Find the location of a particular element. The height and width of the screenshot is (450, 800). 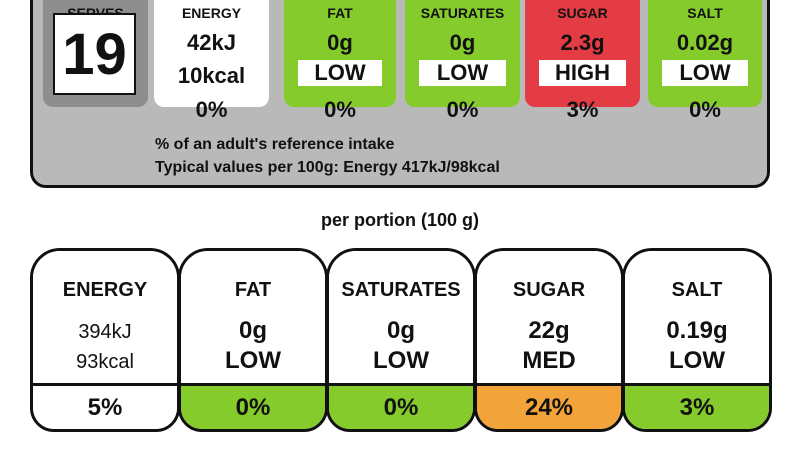

serves-tile: SERVES 19 is located at coordinates (95, 53).